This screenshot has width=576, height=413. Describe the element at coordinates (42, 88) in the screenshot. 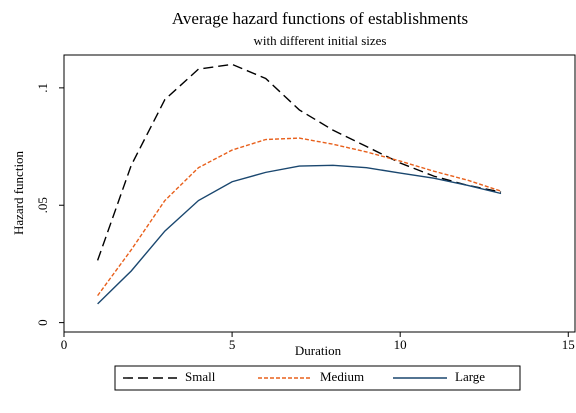

I see `y-tick-label: .1` at that location.